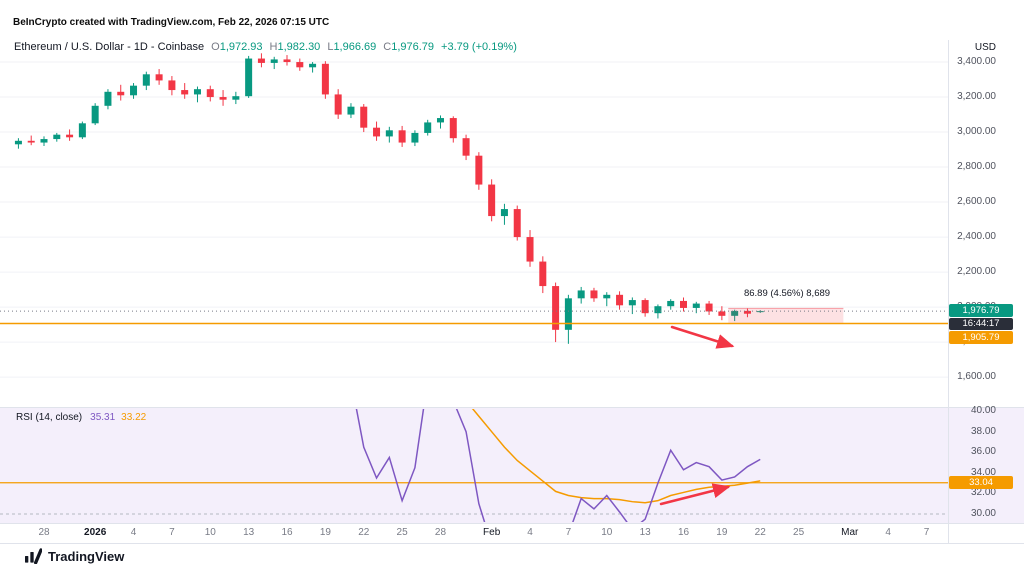 The image size is (1024, 580). Describe the element at coordinates (59, 417) in the screenshot. I see `rsi-params: (14, close)` at that location.